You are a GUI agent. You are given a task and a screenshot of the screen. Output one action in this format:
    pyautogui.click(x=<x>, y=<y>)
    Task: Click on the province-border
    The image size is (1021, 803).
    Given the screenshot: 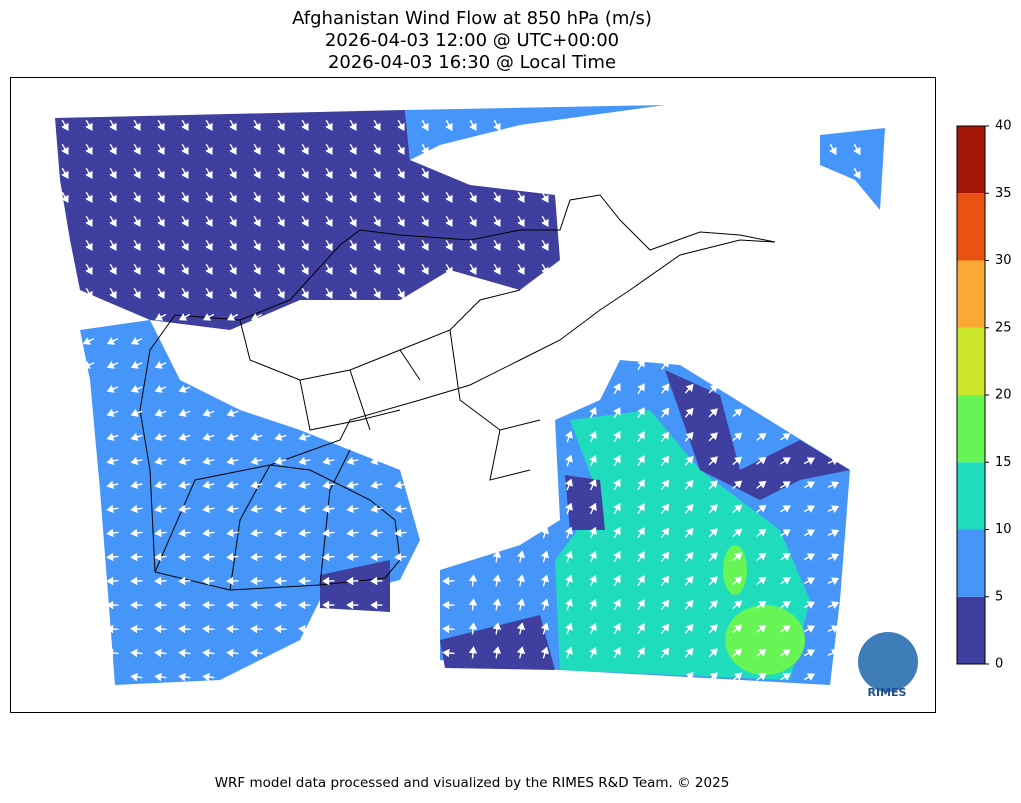 What is the action you would take?
    pyautogui.click(x=385, y=440)
    